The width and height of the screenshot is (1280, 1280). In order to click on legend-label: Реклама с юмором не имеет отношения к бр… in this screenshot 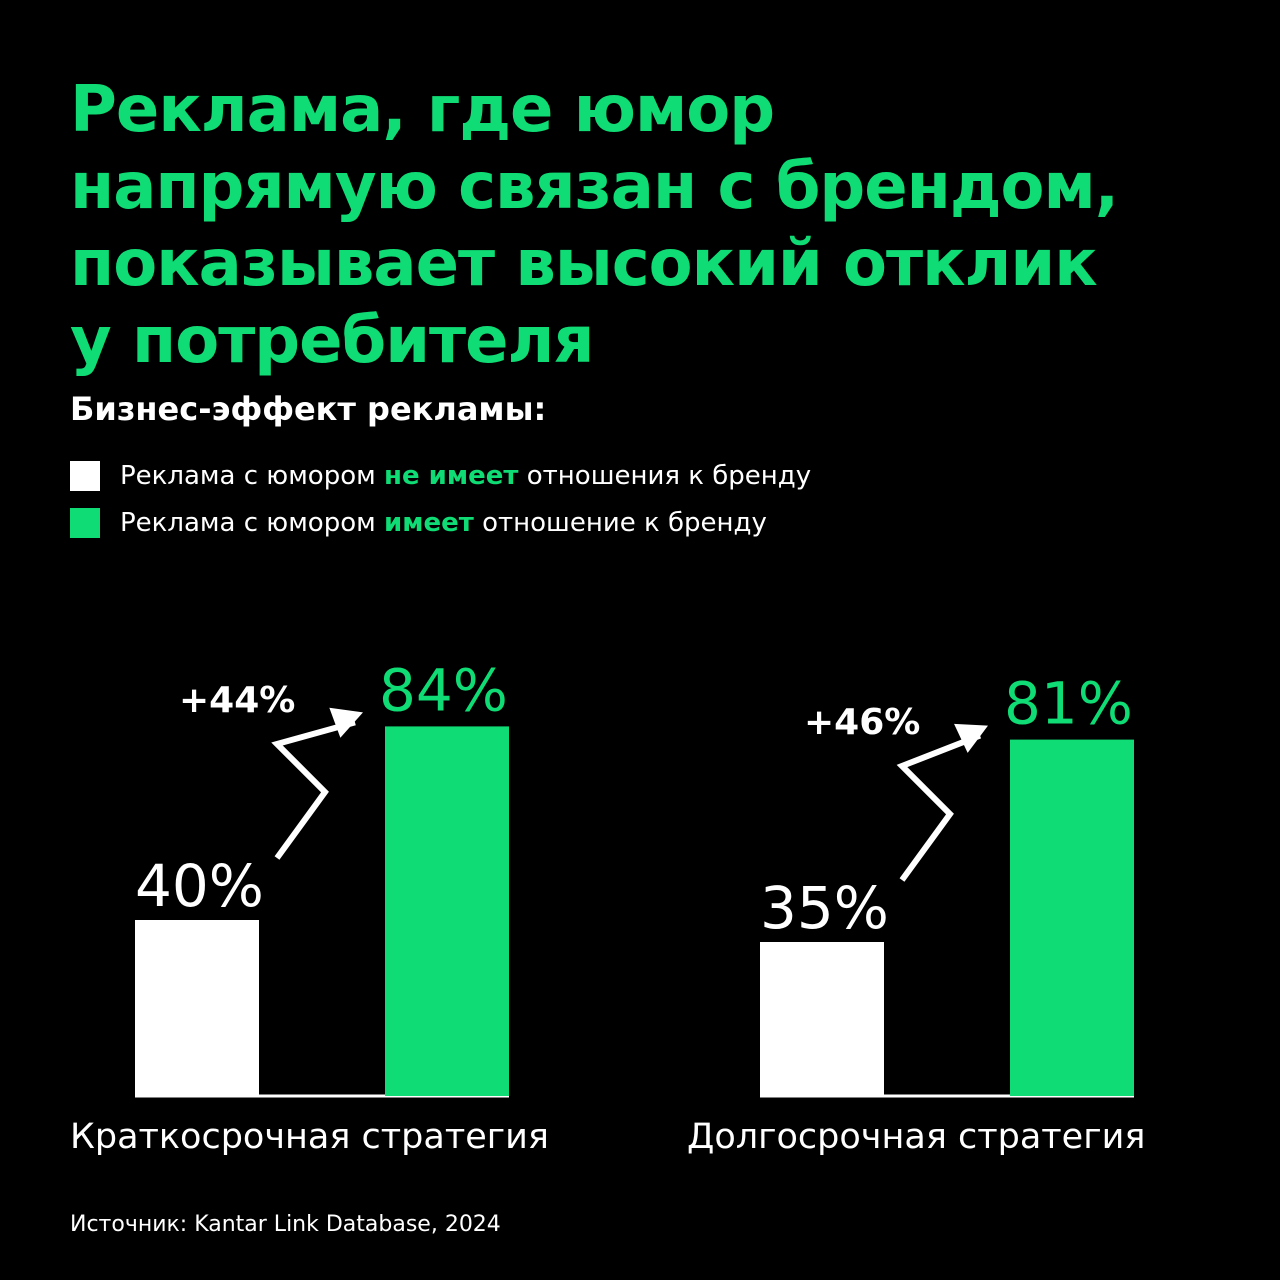, I will do `click(465, 476)`.